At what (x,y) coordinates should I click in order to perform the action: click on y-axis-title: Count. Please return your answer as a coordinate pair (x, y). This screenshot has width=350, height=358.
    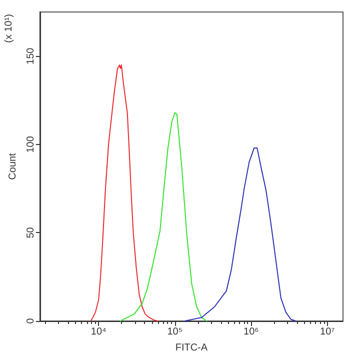
    Looking at the image, I should click on (13, 166).